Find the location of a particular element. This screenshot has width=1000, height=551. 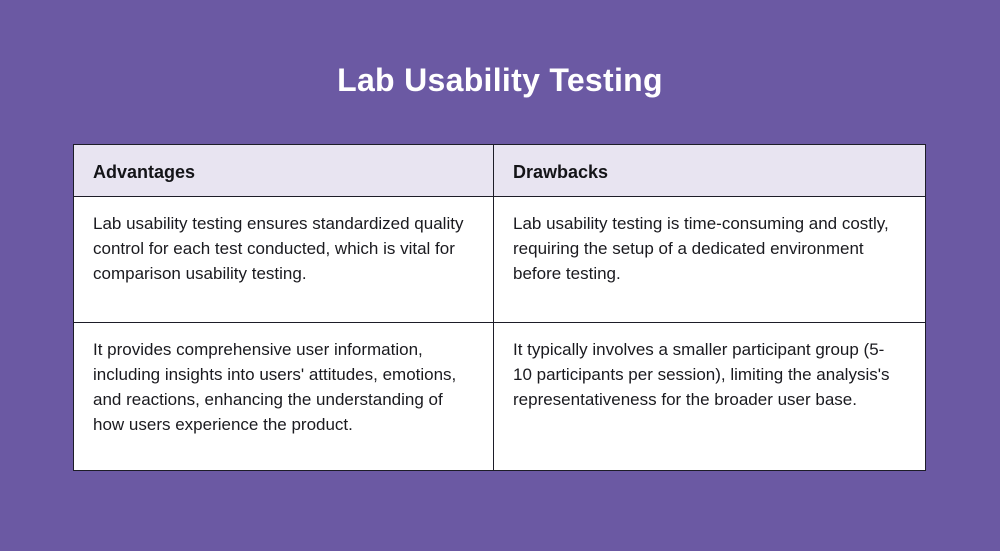

column-header-advantages: Advantages is located at coordinates (283, 170).